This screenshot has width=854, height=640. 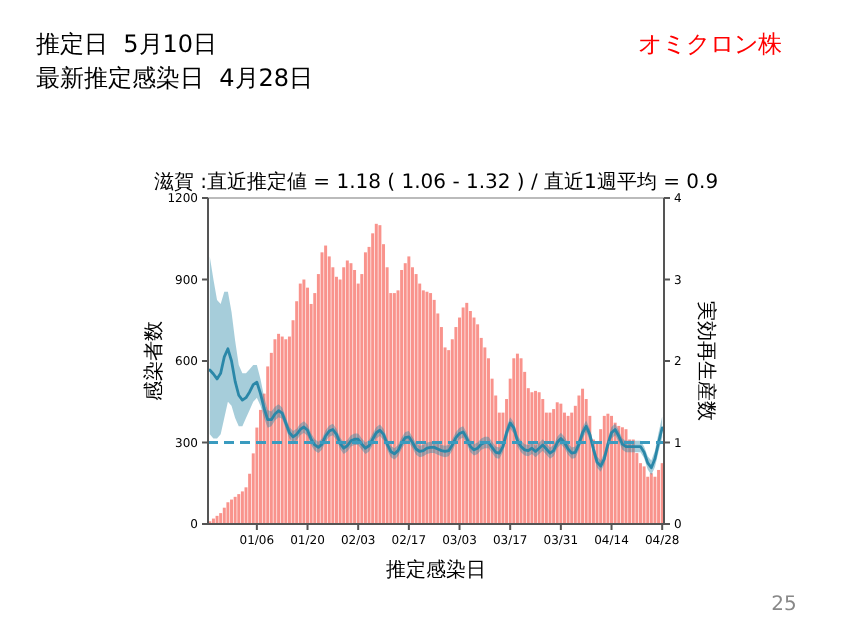 What do you see at coordinates (154, 361) in the screenshot?
I see `y-axis-title: 感染者数` at bounding box center [154, 361].